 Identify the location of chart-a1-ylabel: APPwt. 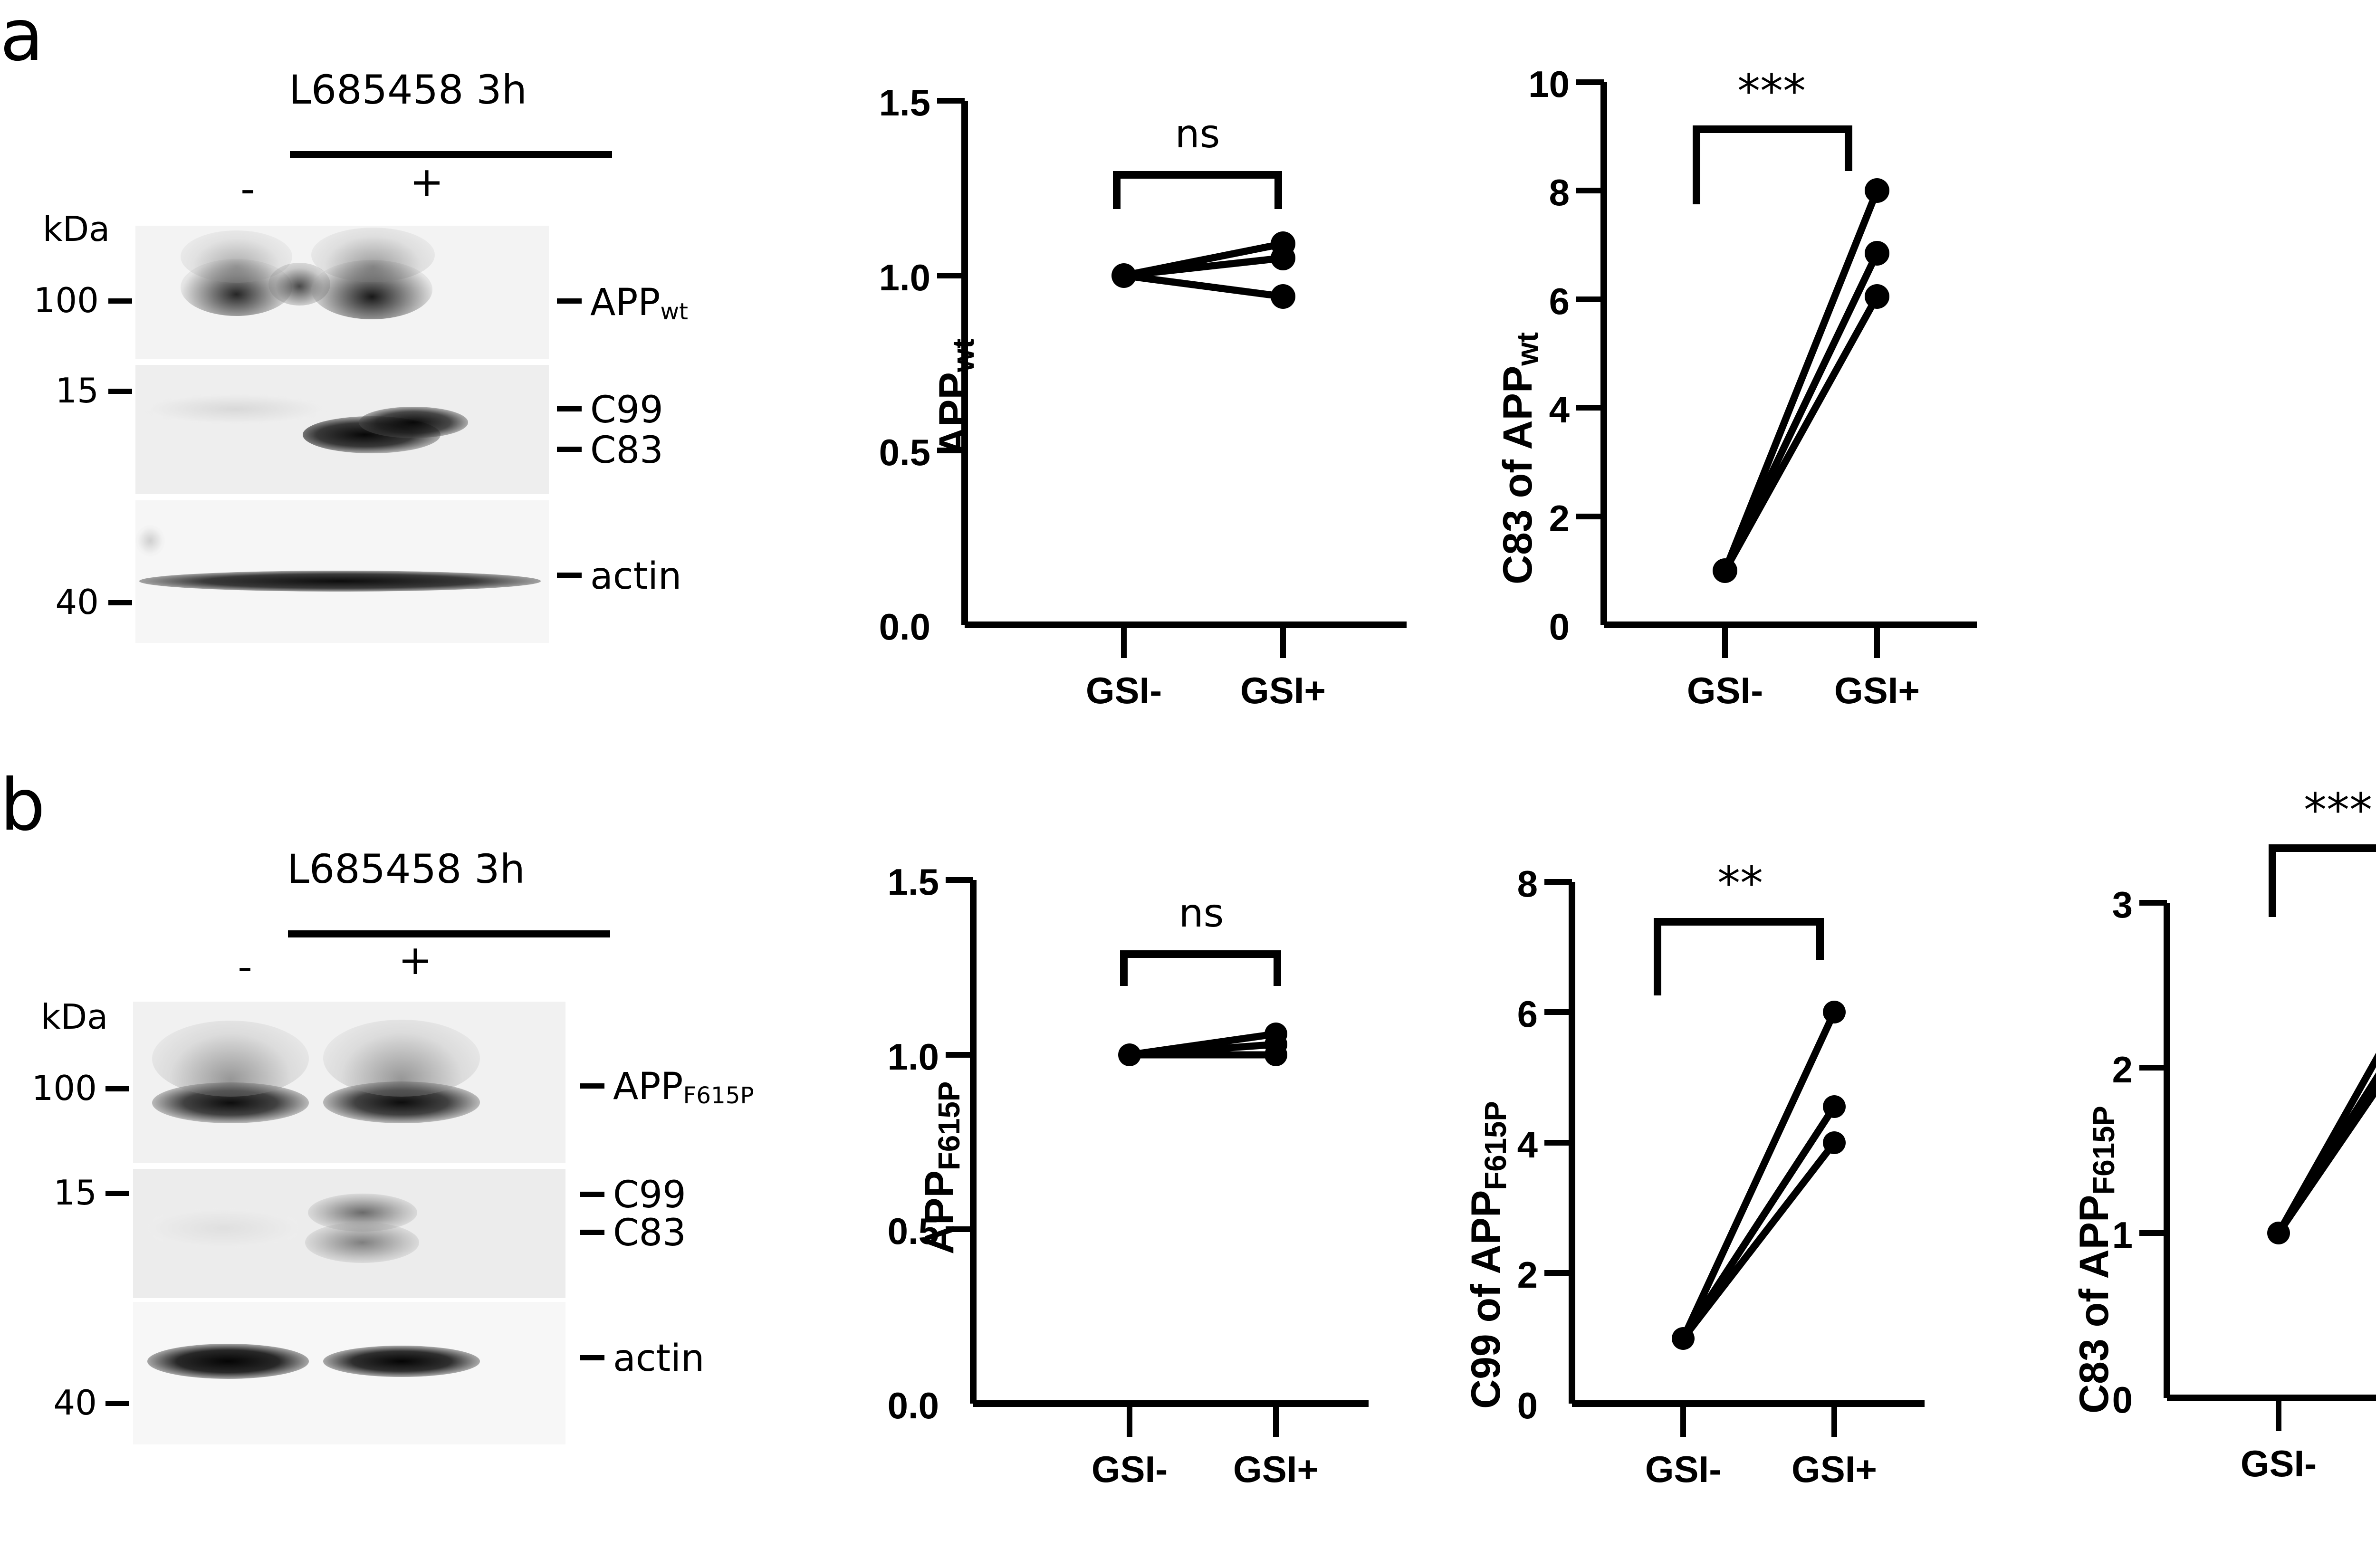
(955, 397).